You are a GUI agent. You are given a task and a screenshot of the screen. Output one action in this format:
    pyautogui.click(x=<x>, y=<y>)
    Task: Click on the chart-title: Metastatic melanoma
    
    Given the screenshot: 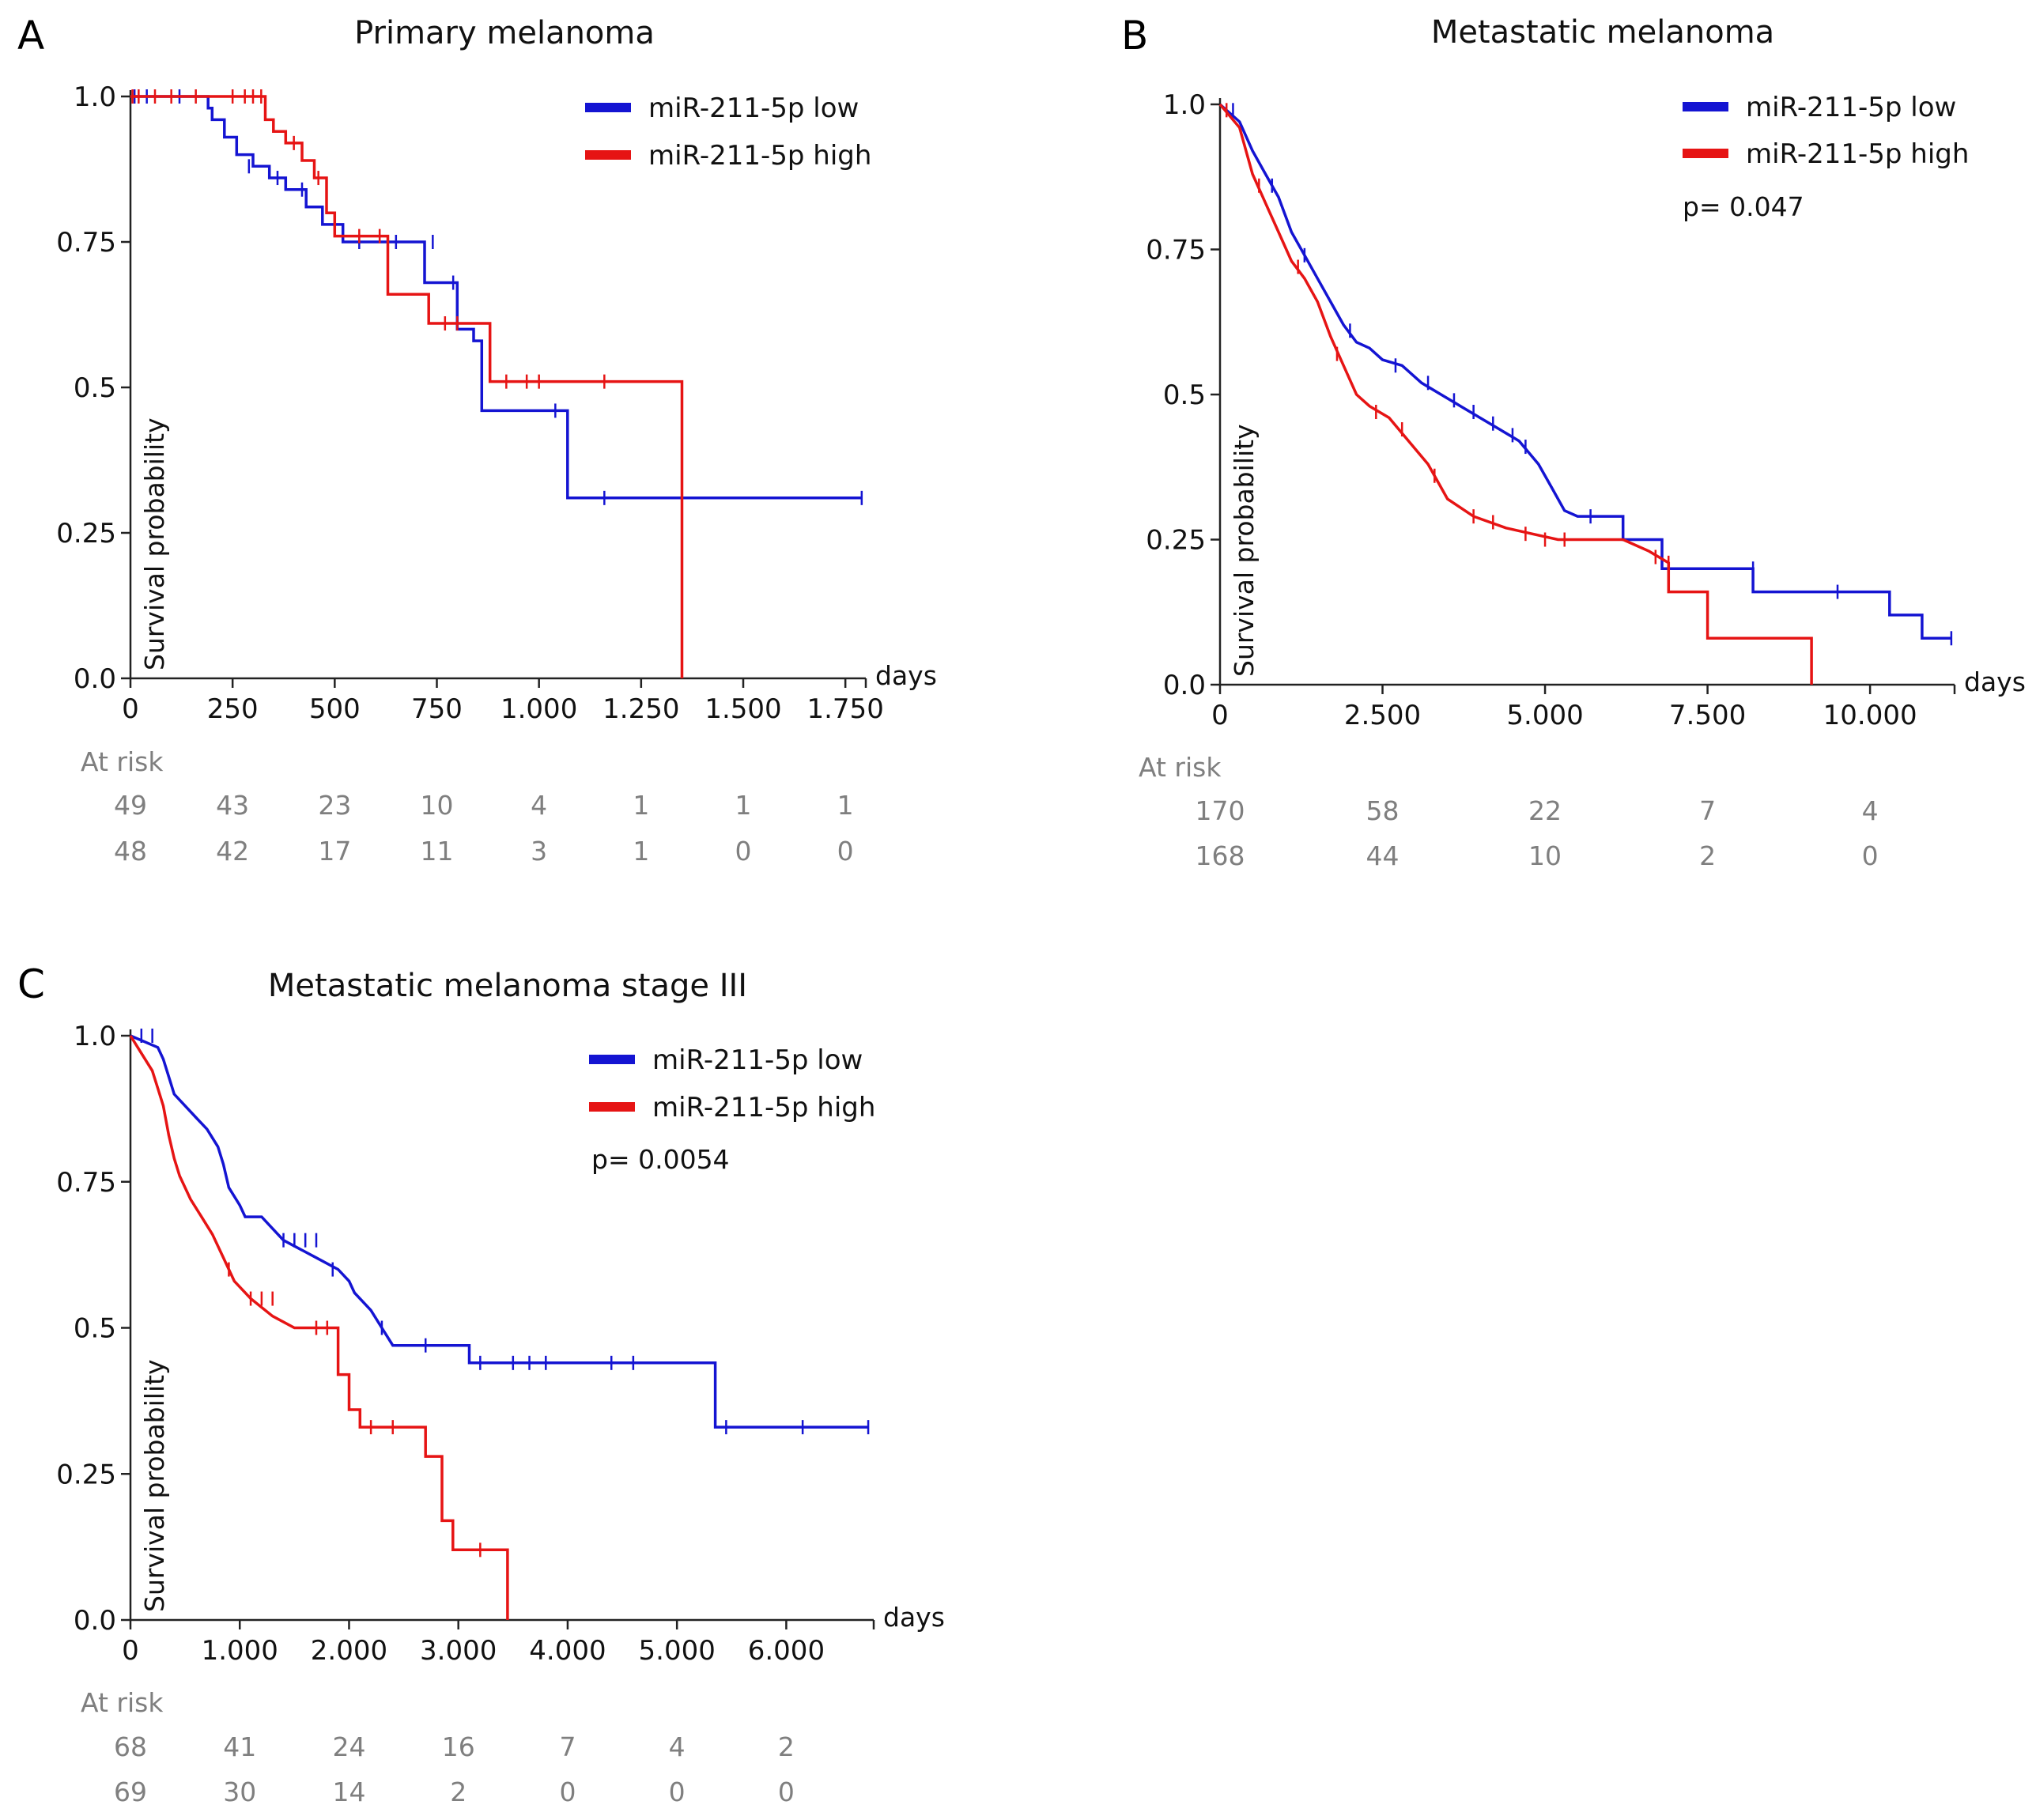 What is the action you would take?
    pyautogui.click(x=1602, y=32)
    